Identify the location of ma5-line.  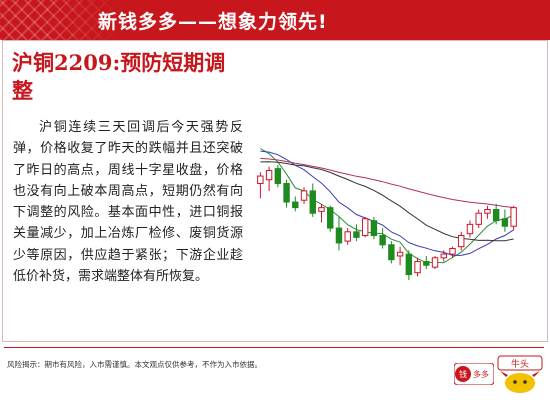
(387, 206).